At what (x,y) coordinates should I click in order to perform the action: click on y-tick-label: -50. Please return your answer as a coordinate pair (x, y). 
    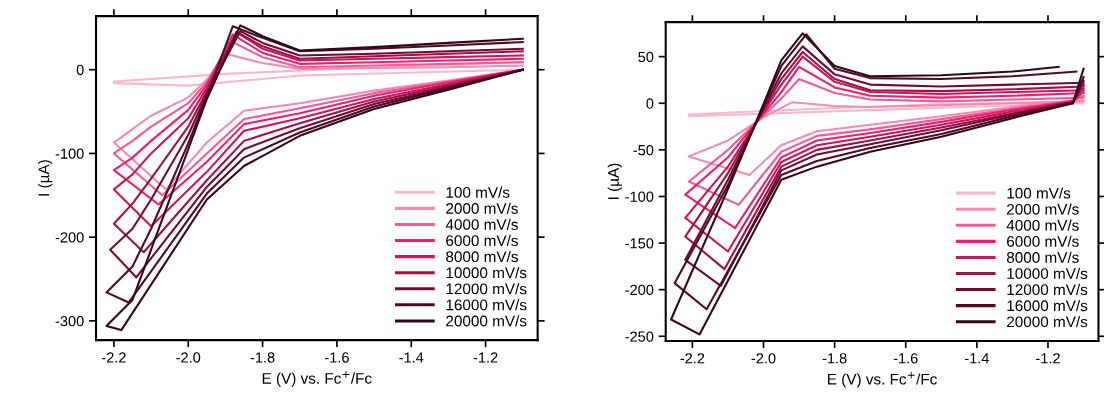
    Looking at the image, I should click on (643, 150).